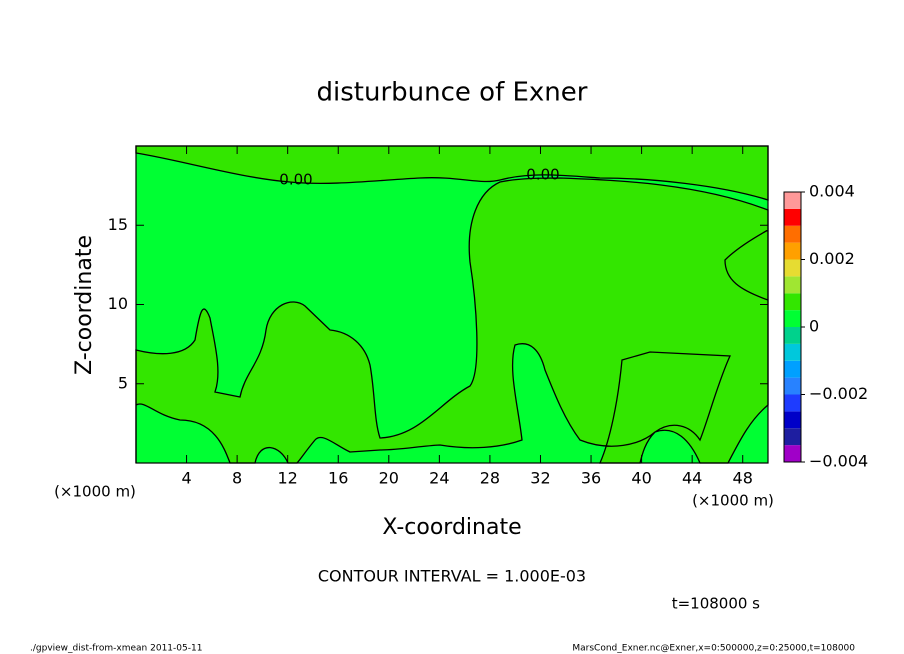 Image resolution: width=904 pixels, height=654 pixels. What do you see at coordinates (123, 382) in the screenshot?
I see `y-tick-label: 5` at bounding box center [123, 382].